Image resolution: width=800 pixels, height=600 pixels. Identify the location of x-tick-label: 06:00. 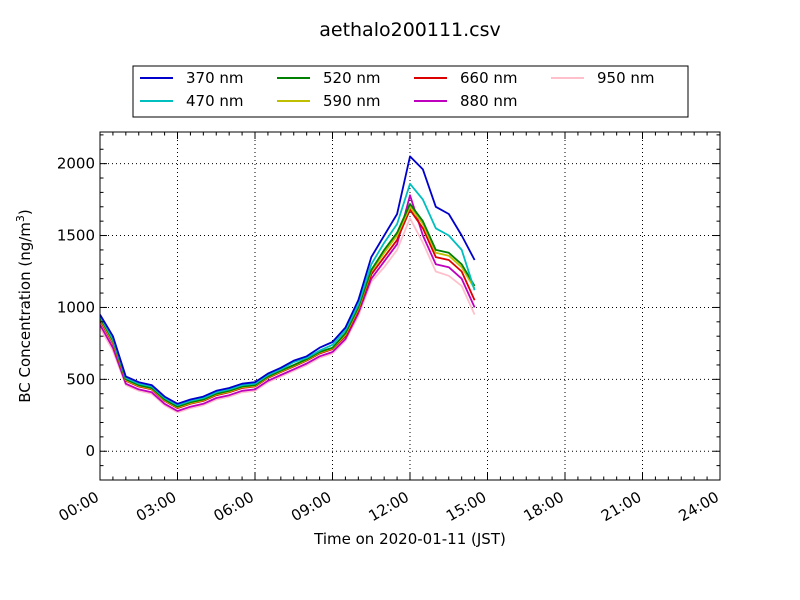
(234, 506).